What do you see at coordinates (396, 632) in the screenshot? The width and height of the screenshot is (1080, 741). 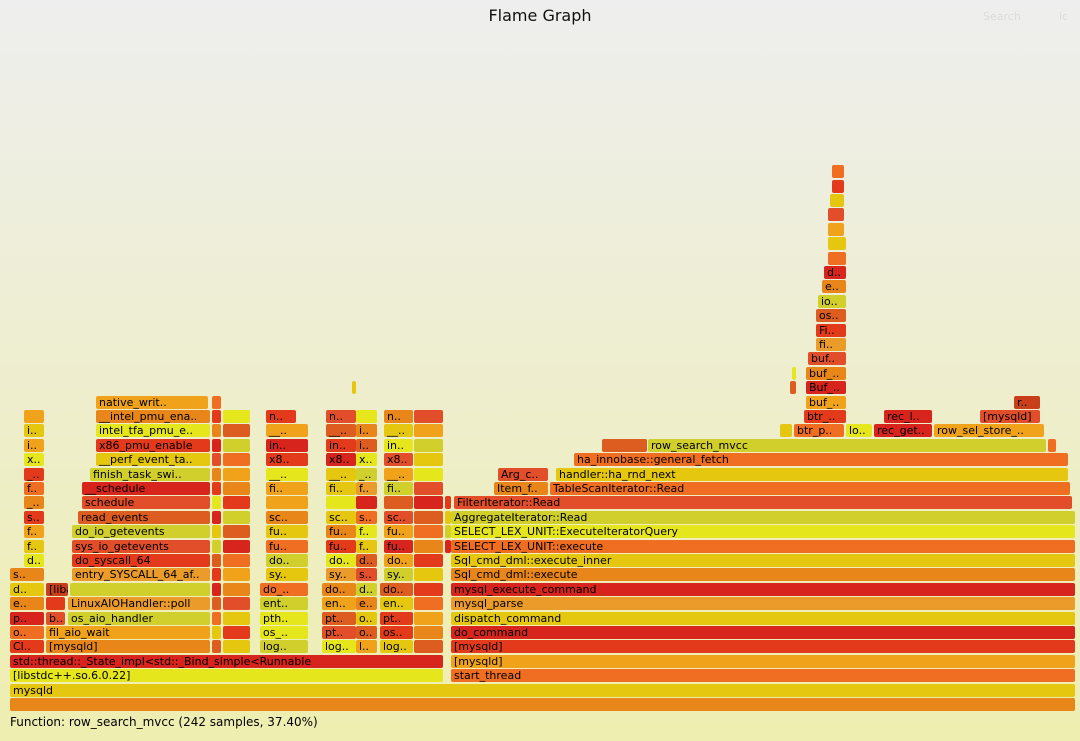 I see `frame: os..` at bounding box center [396, 632].